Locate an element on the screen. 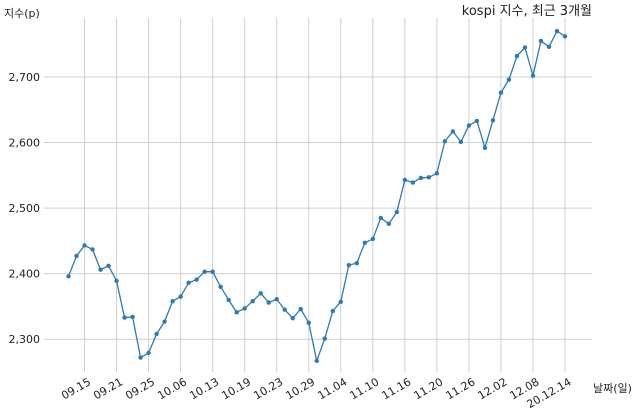  x-tick-label: 11.16 is located at coordinates (397, 388).